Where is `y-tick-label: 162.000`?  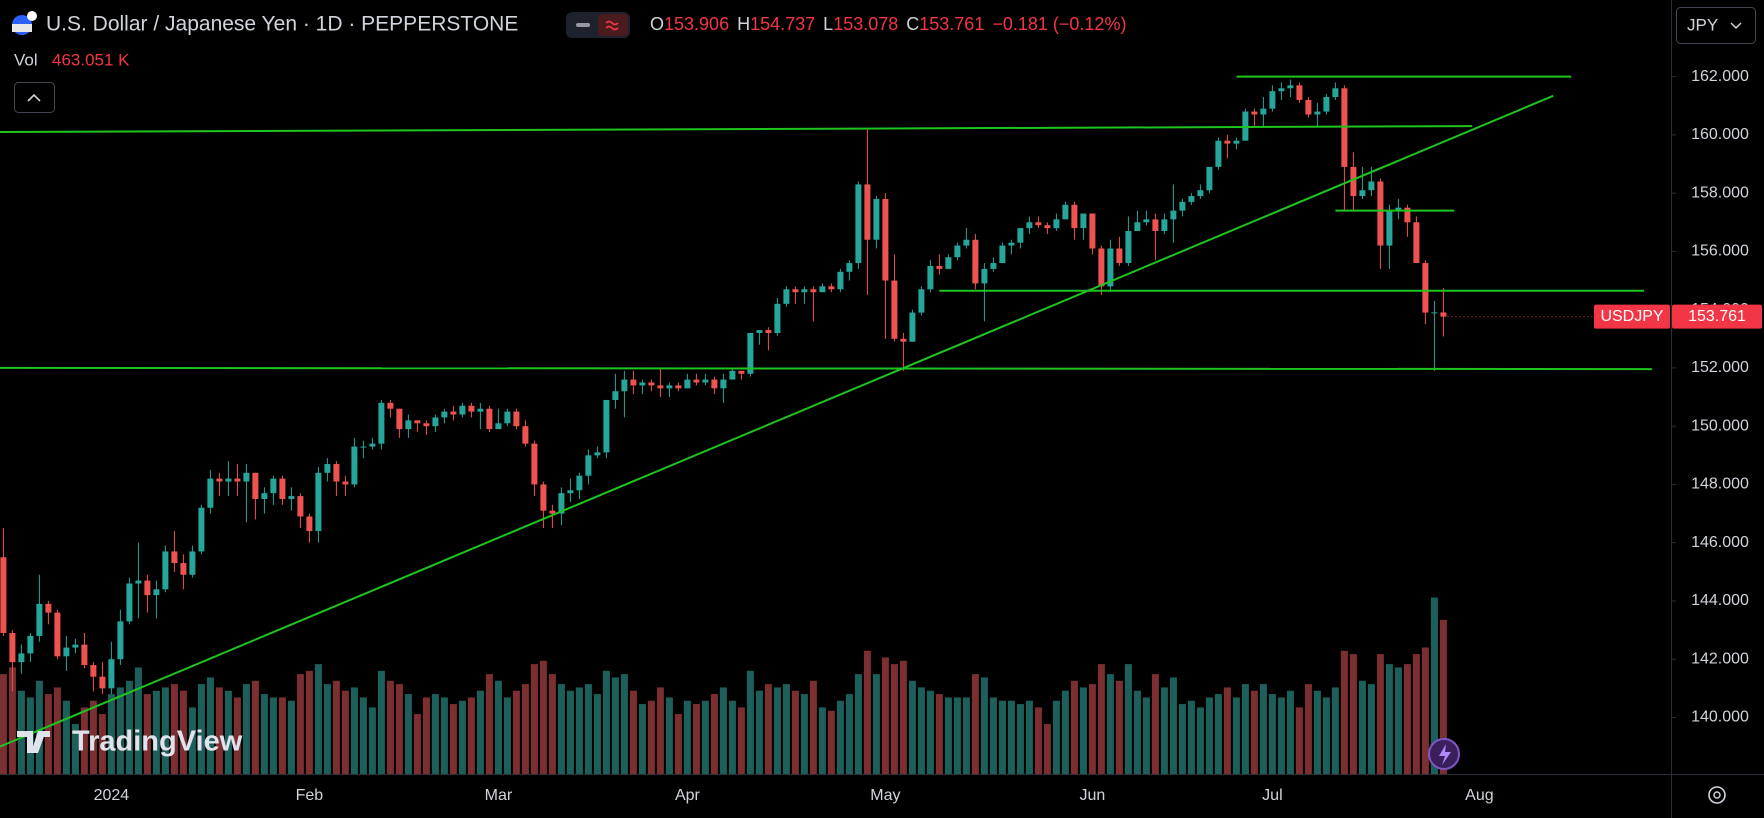 y-tick-label: 162.000 is located at coordinates (1720, 76).